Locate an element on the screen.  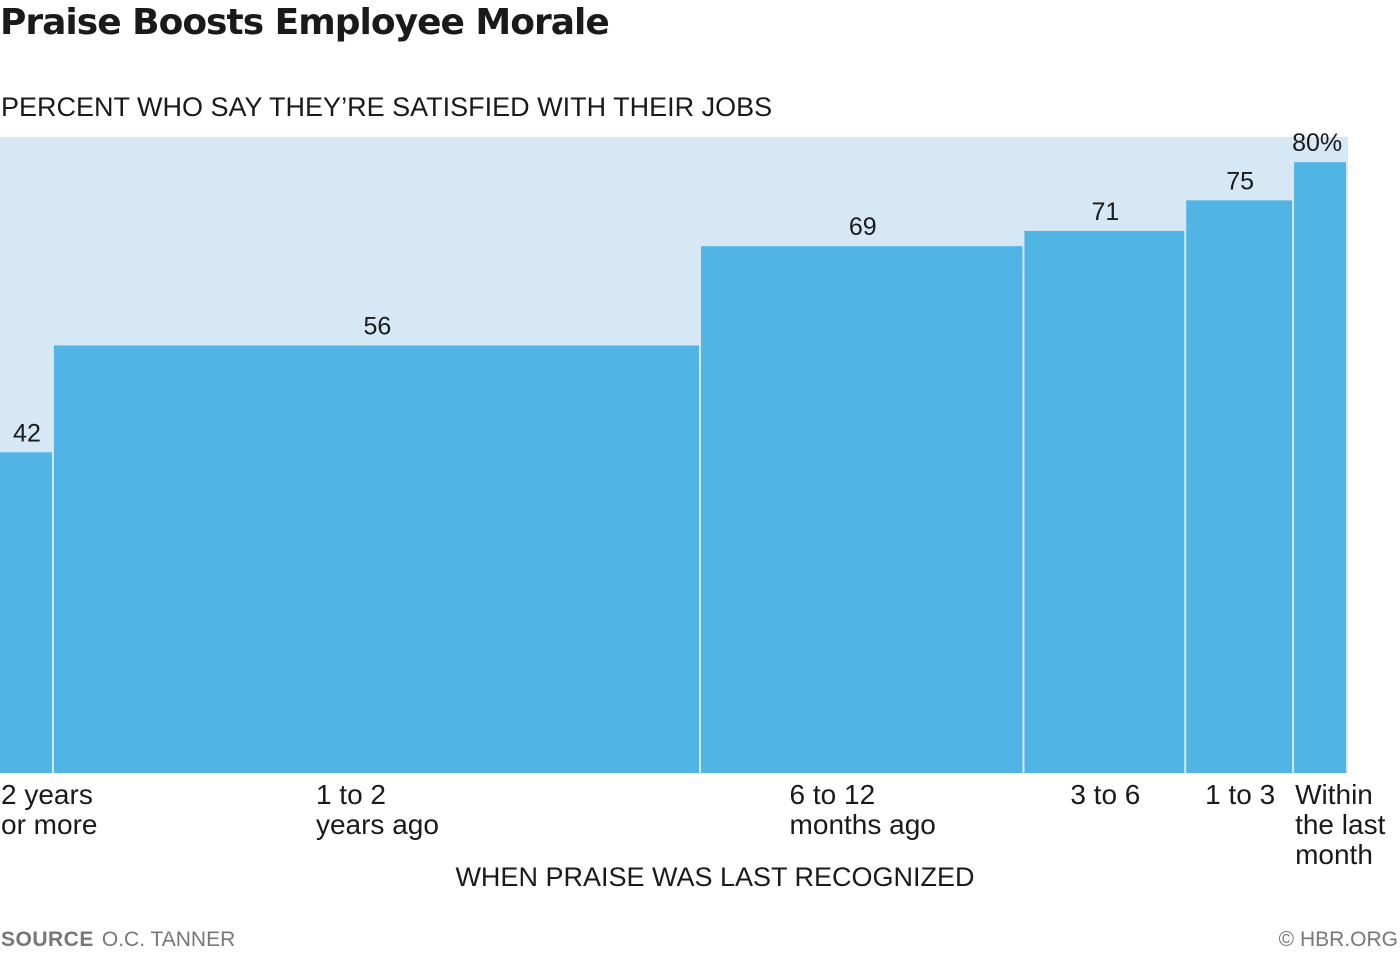
source-note: SOURCE O.C. TANNER is located at coordinates (118, 940).